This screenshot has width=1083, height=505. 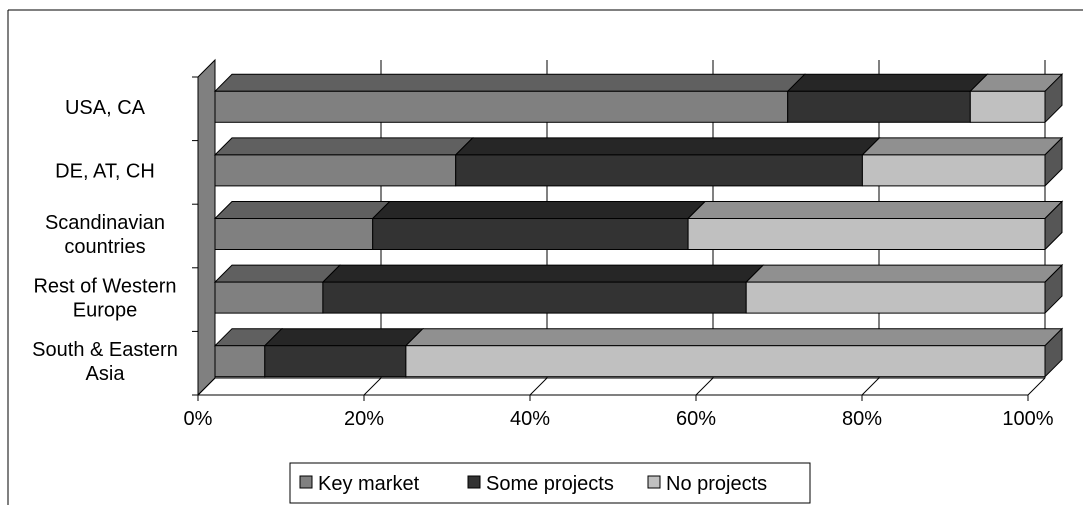 I want to click on category-label: Rest of Western Europe, so click(x=104, y=299).